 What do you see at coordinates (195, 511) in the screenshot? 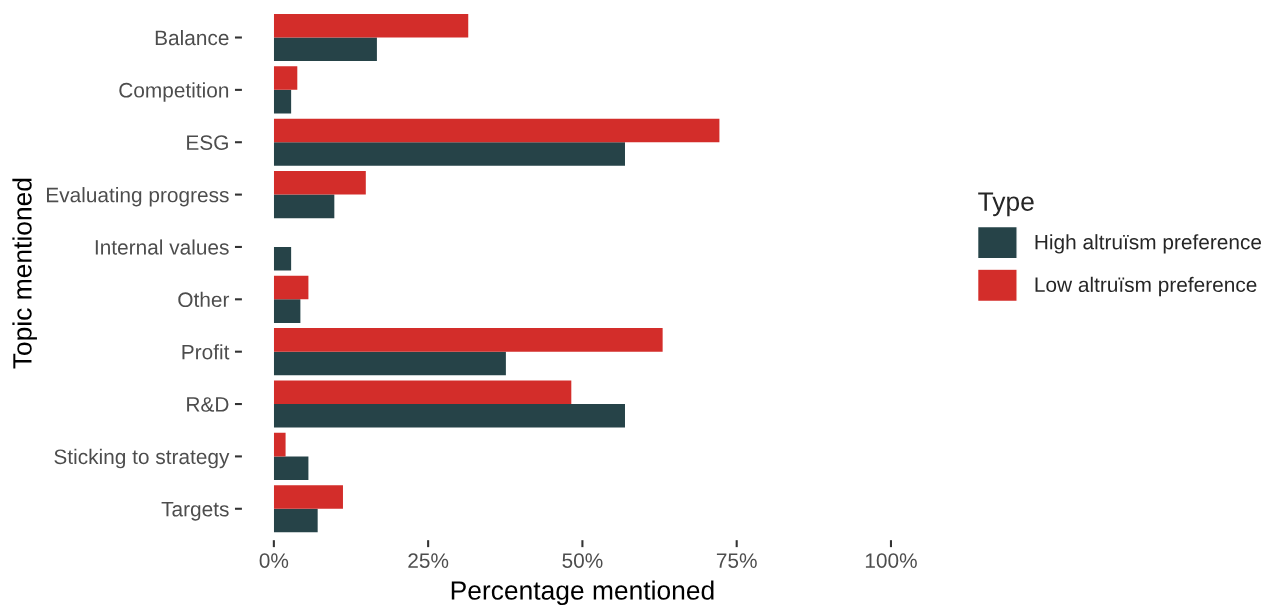
I see `y-tick-label: Targets` at bounding box center [195, 511].